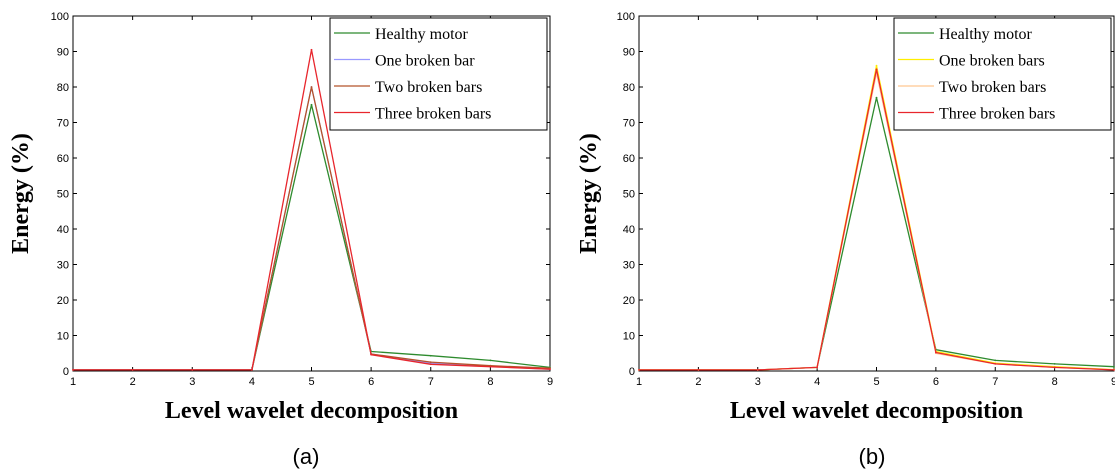 This screenshot has width=1115, height=474. Describe the element at coordinates (306, 456) in the screenshot. I see `panel-caption: (a)` at that location.